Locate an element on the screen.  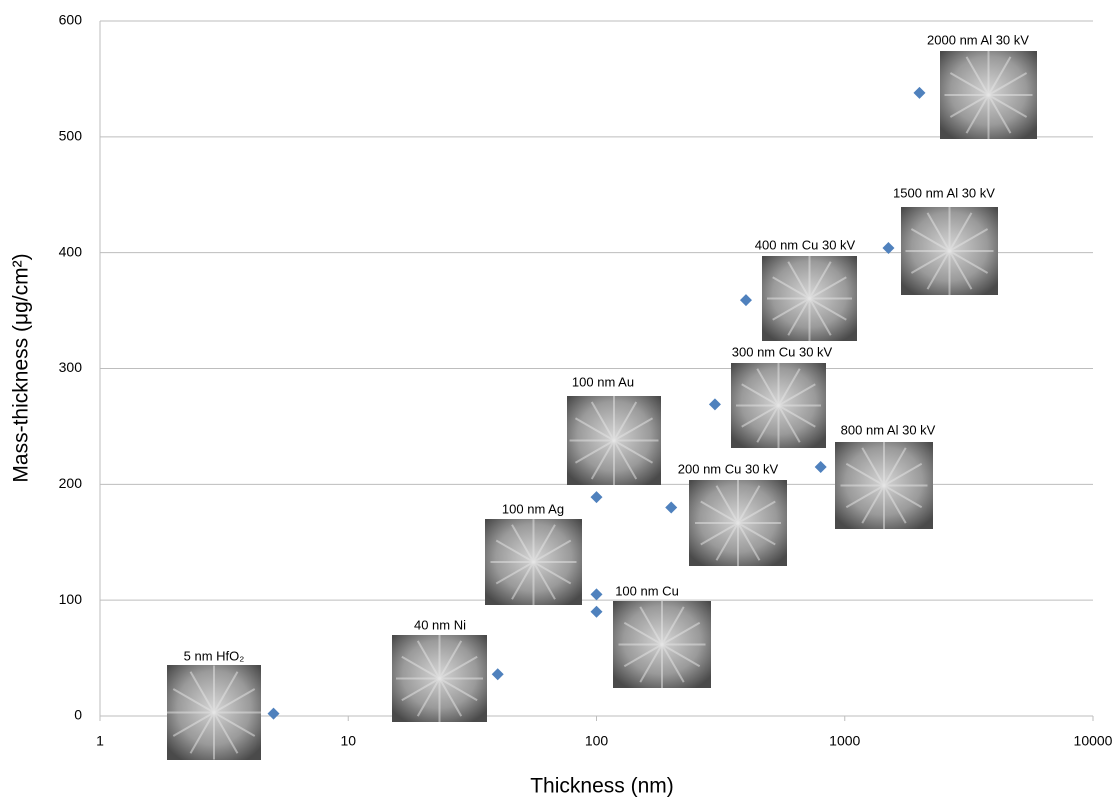
annotation: 40 nm Ni is located at coordinates (440, 624).